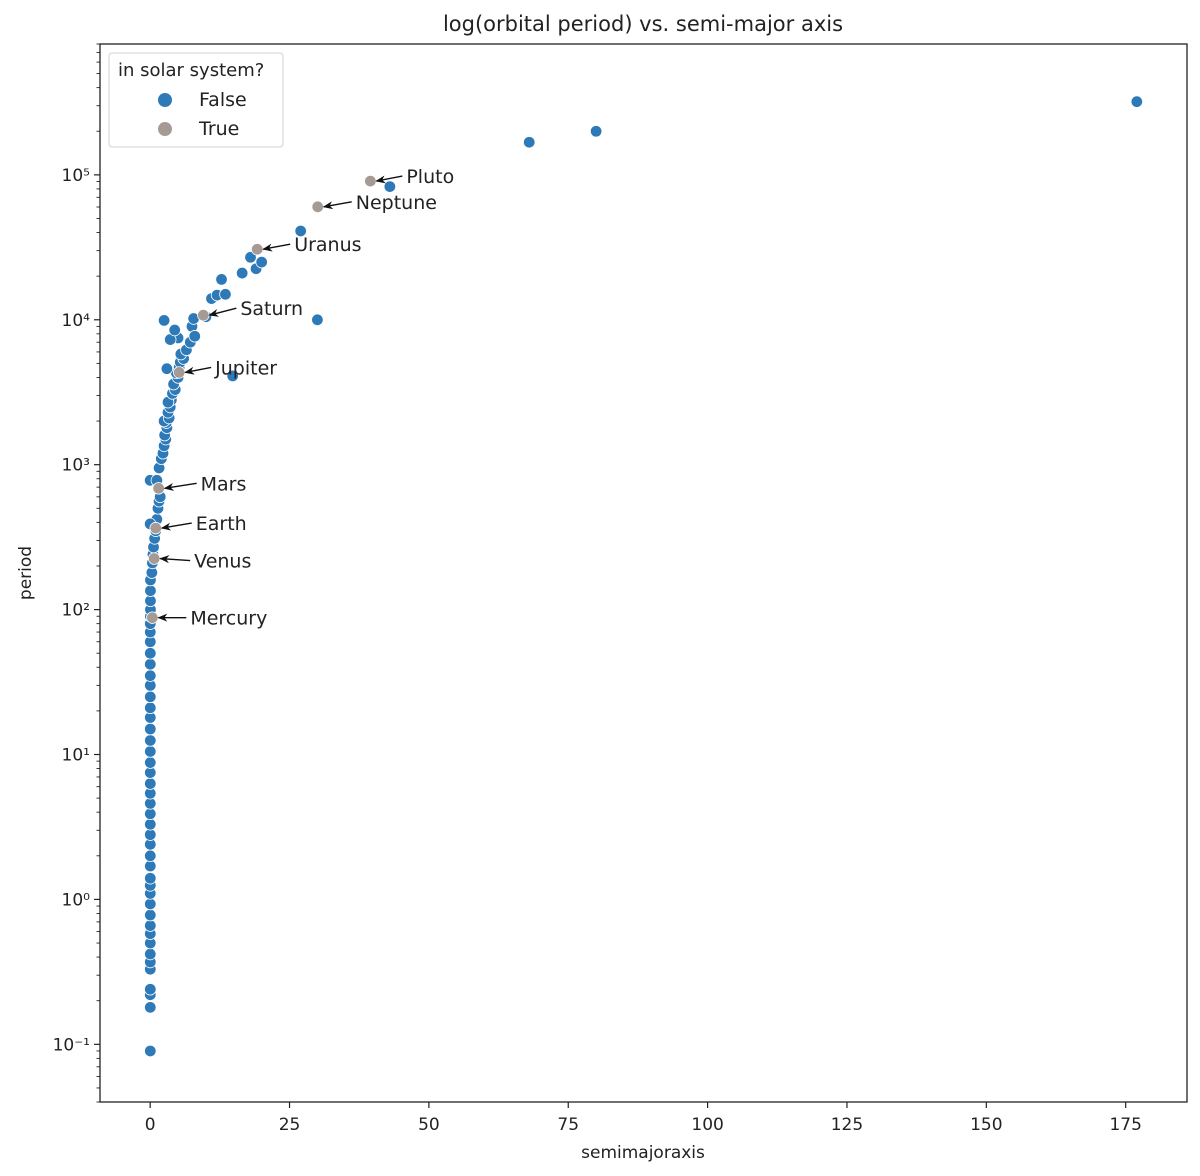 The width and height of the screenshot is (1200, 1176). I want to click on annotation-label: Pluto, so click(430, 177).